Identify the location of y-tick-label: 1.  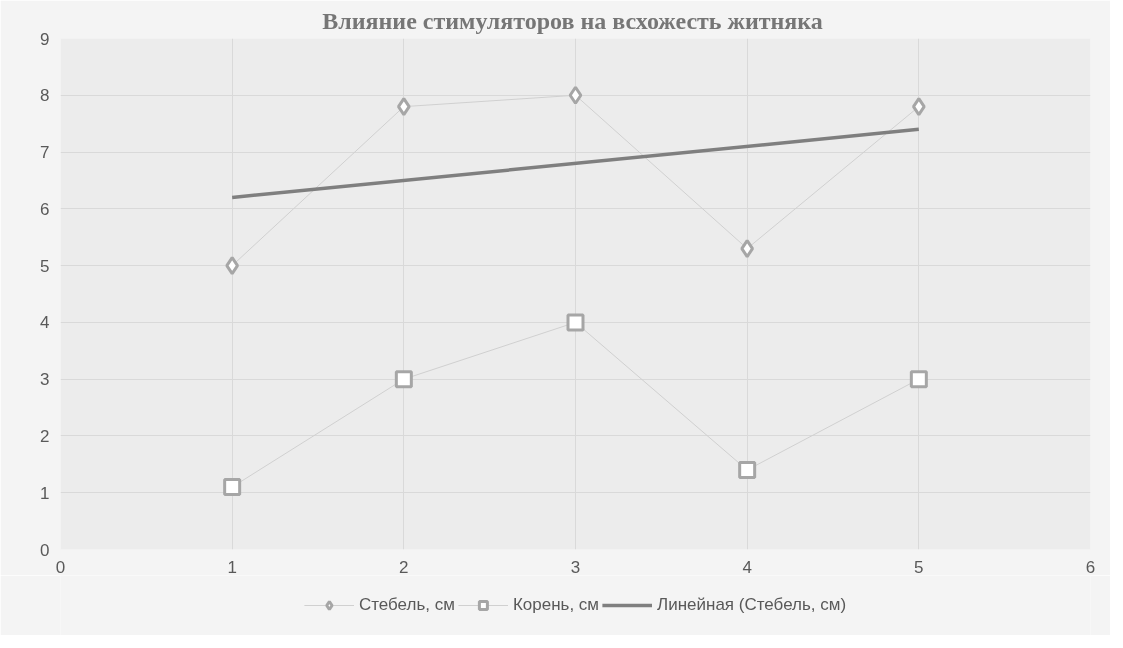
(45, 493).